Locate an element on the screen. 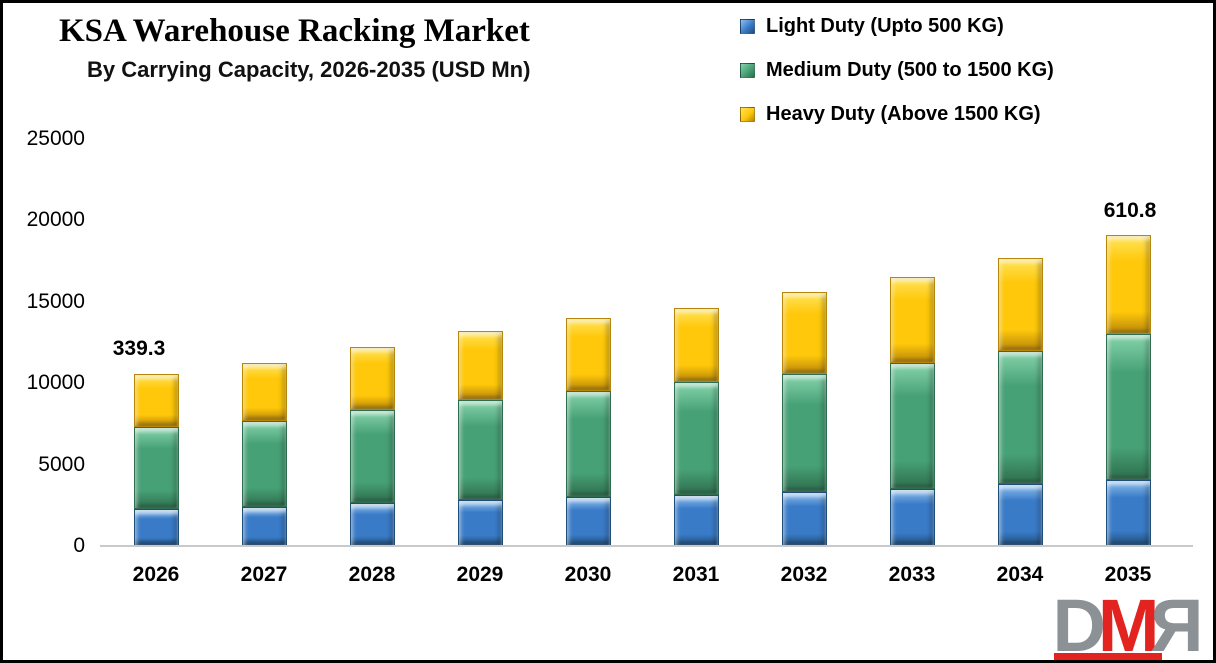 The width and height of the screenshot is (1216, 663). x-axis-line is located at coordinates (646, 546).